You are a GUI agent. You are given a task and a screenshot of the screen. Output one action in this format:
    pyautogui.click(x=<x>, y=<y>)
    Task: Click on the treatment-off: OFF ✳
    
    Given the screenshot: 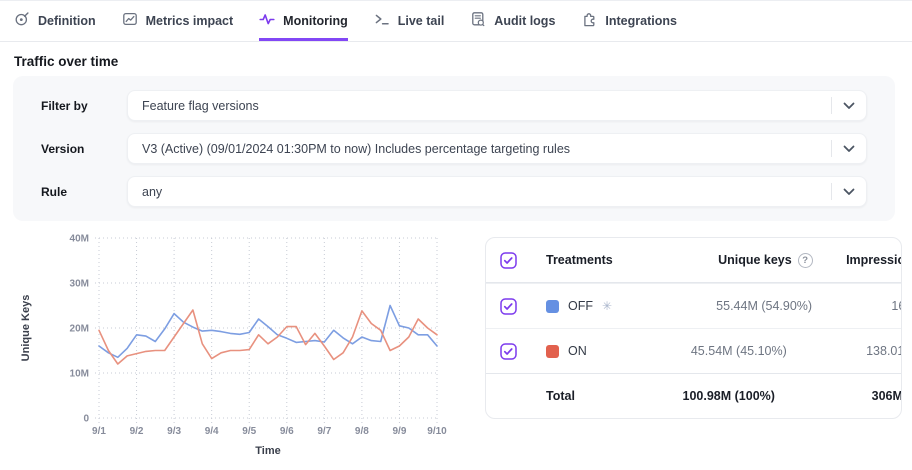 What is the action you would take?
    pyautogui.click(x=579, y=306)
    